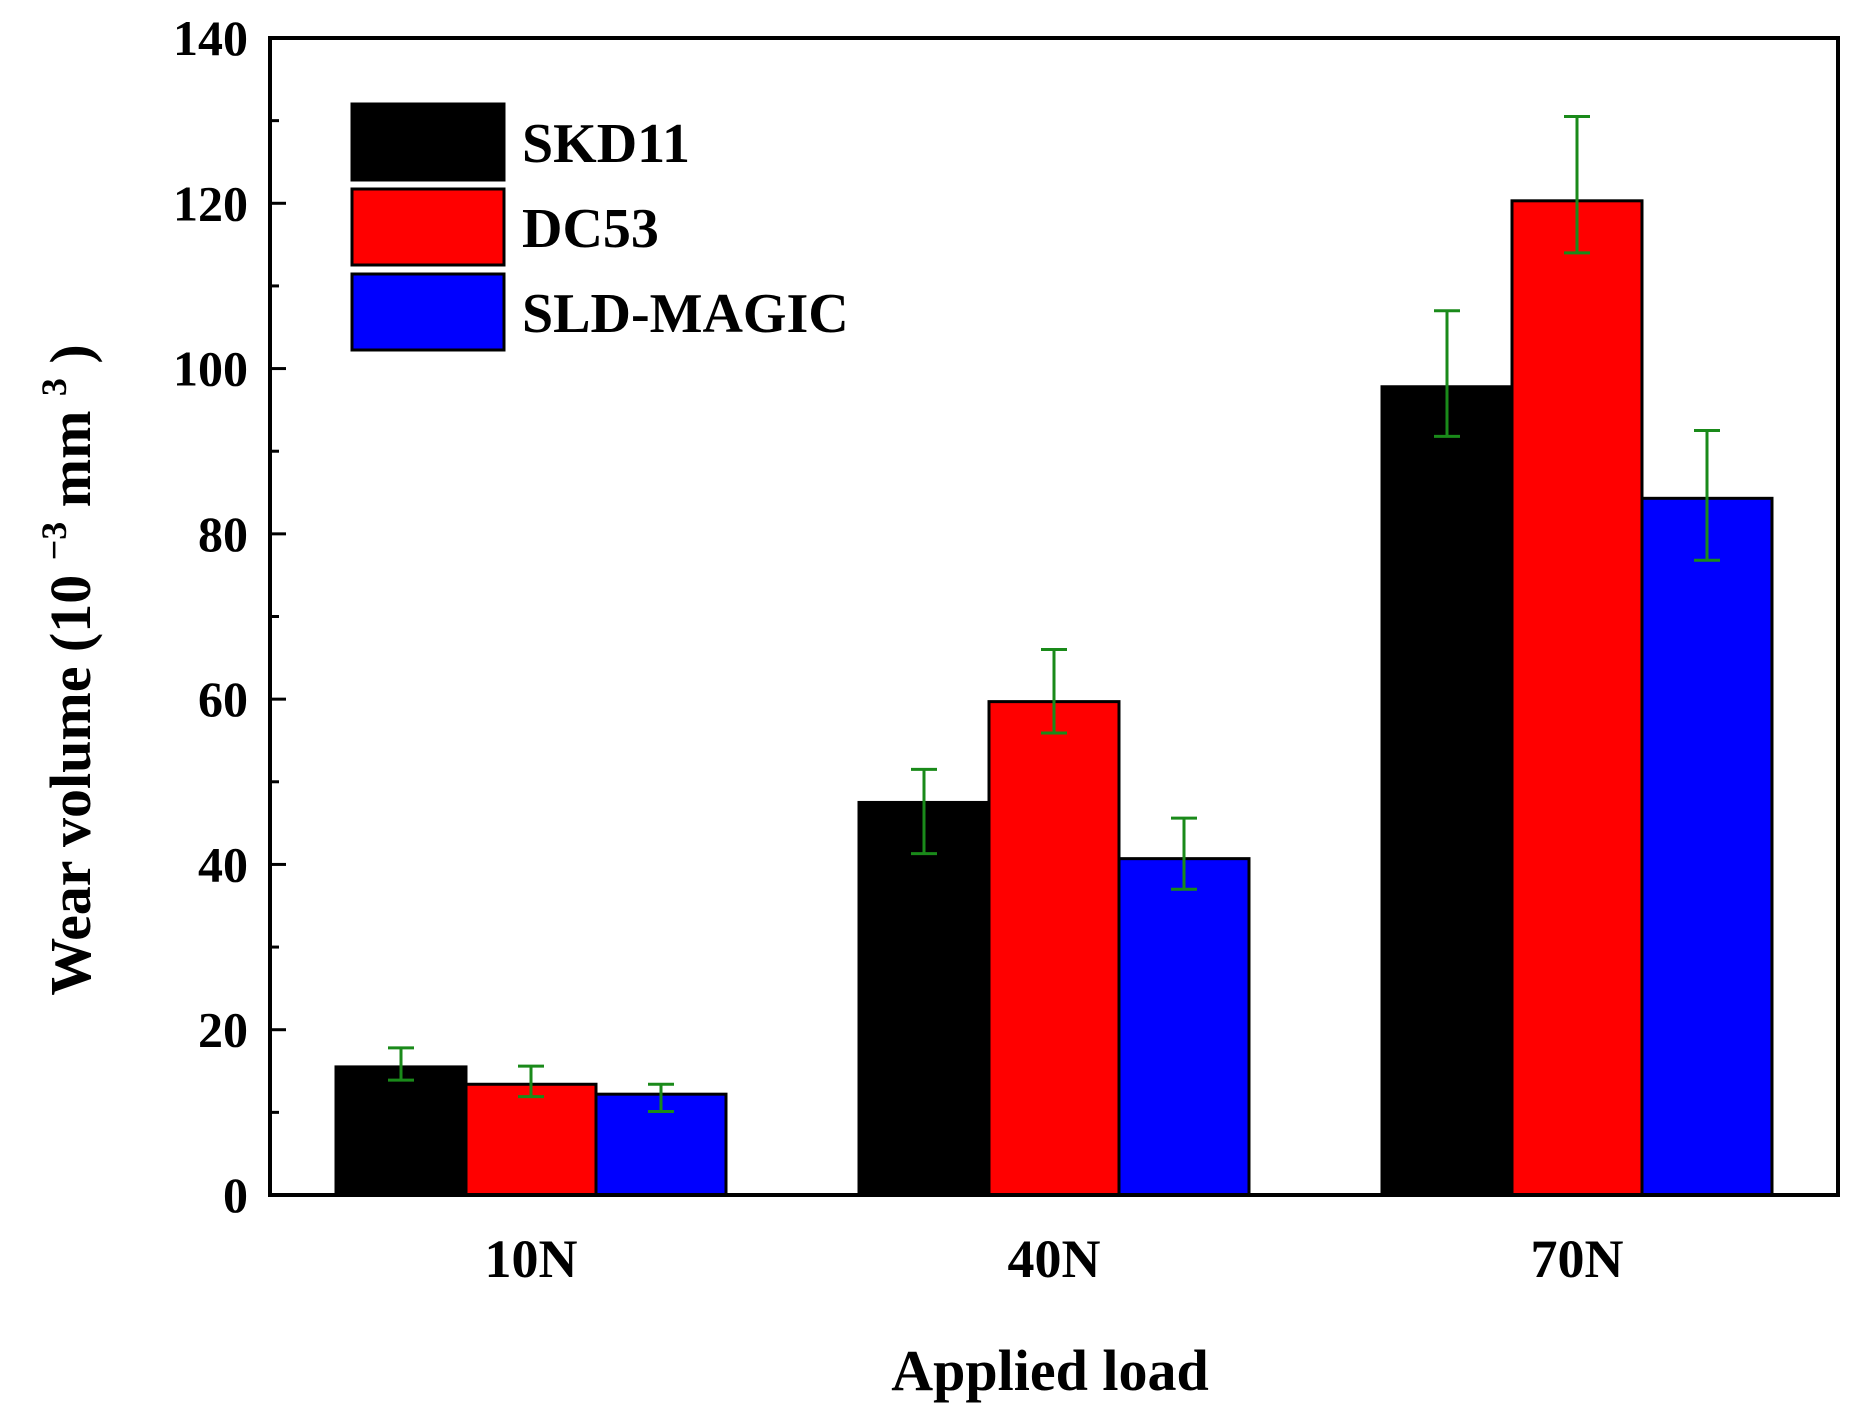 This screenshot has height=1427, width=1855. Describe the element at coordinates (1184, 853) in the screenshot. I see `error-bar-sld-magic-40n` at that location.